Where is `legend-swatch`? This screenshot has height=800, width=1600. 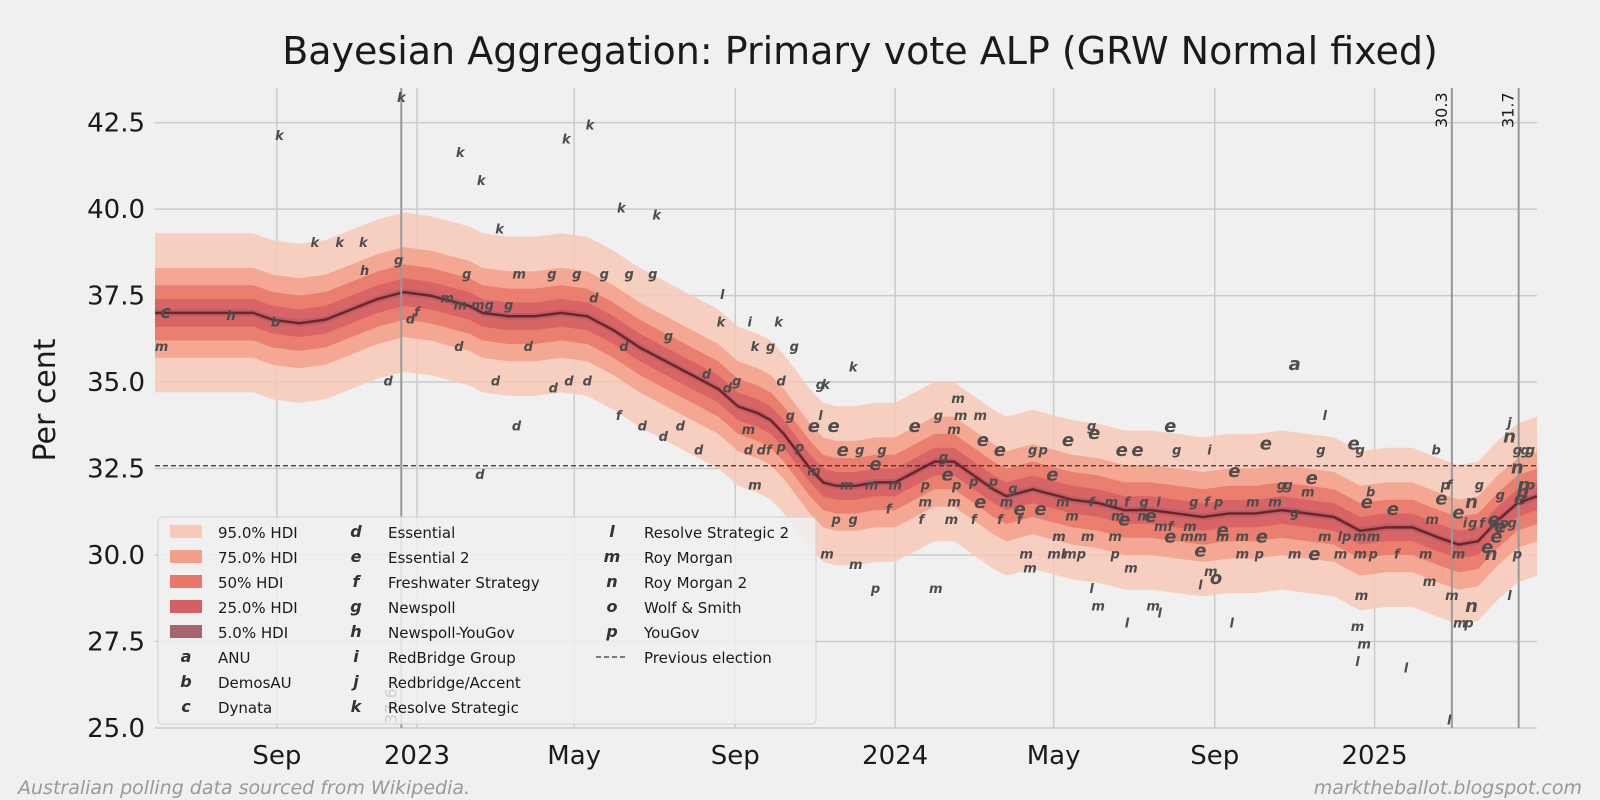
legend-swatch is located at coordinates (186, 531).